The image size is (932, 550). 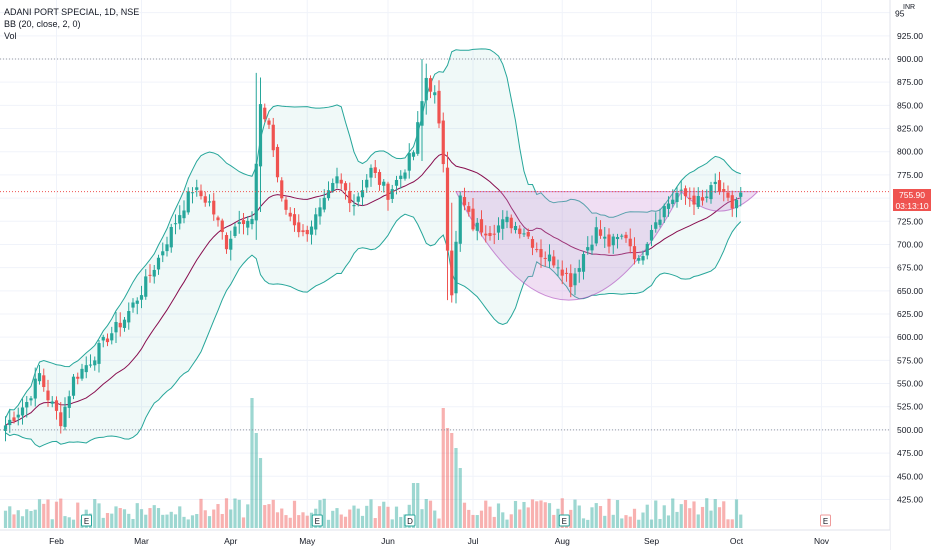 What do you see at coordinates (317, 521) in the screenshot?
I see `event-label: E` at bounding box center [317, 521].